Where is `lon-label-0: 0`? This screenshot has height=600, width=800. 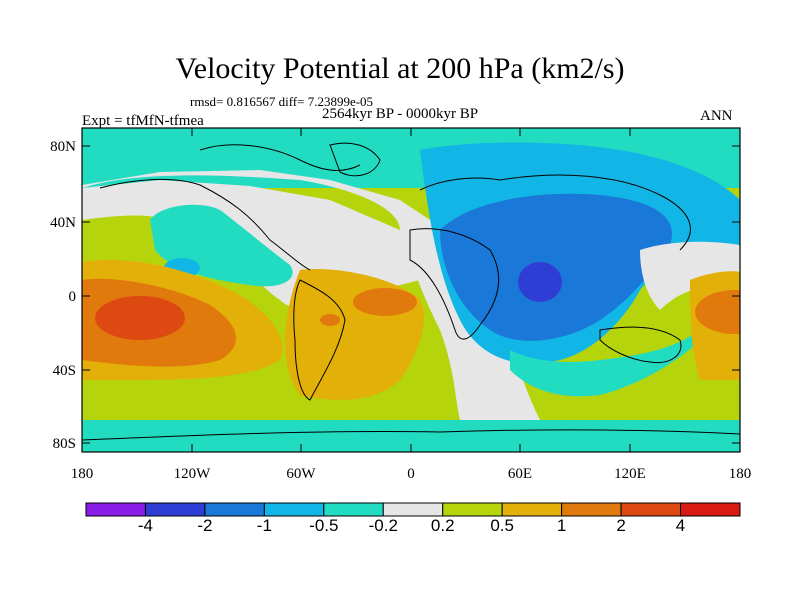
lon-label-0: 0 is located at coordinates (411, 474).